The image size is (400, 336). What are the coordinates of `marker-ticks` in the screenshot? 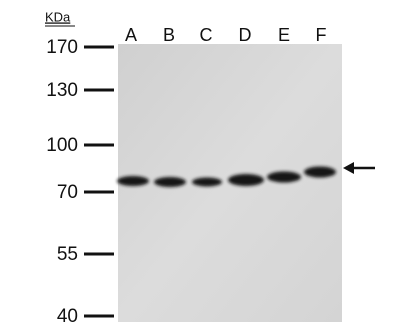 It's located at (99, 181).